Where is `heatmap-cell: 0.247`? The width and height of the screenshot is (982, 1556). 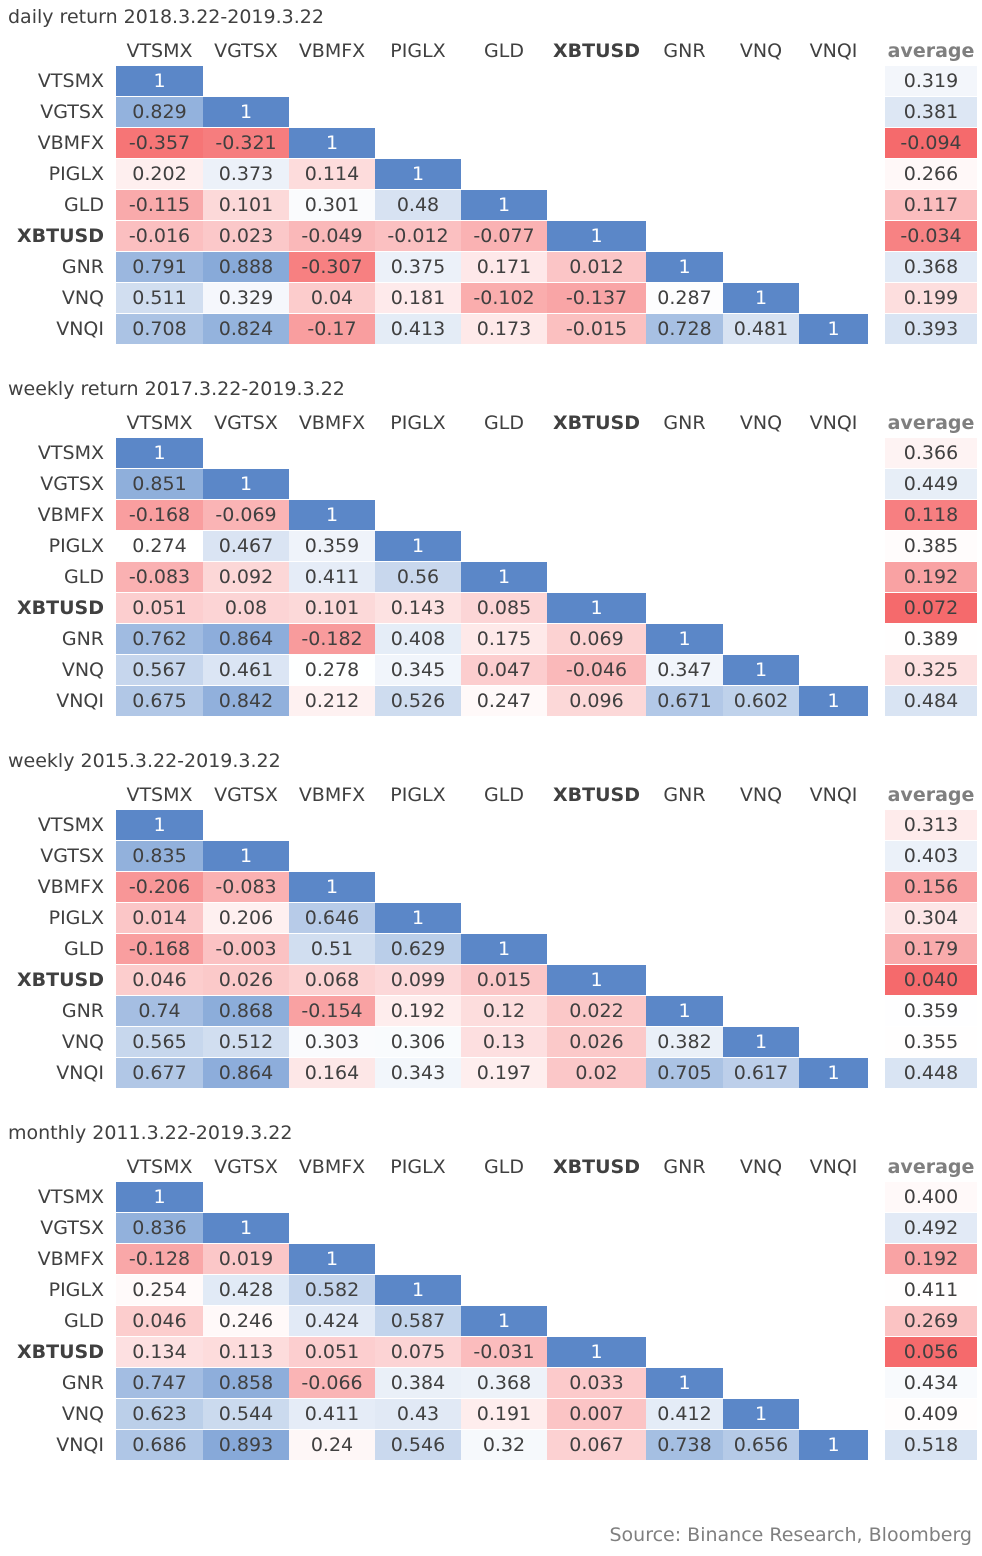 heatmap-cell: 0.247 is located at coordinates (504, 701).